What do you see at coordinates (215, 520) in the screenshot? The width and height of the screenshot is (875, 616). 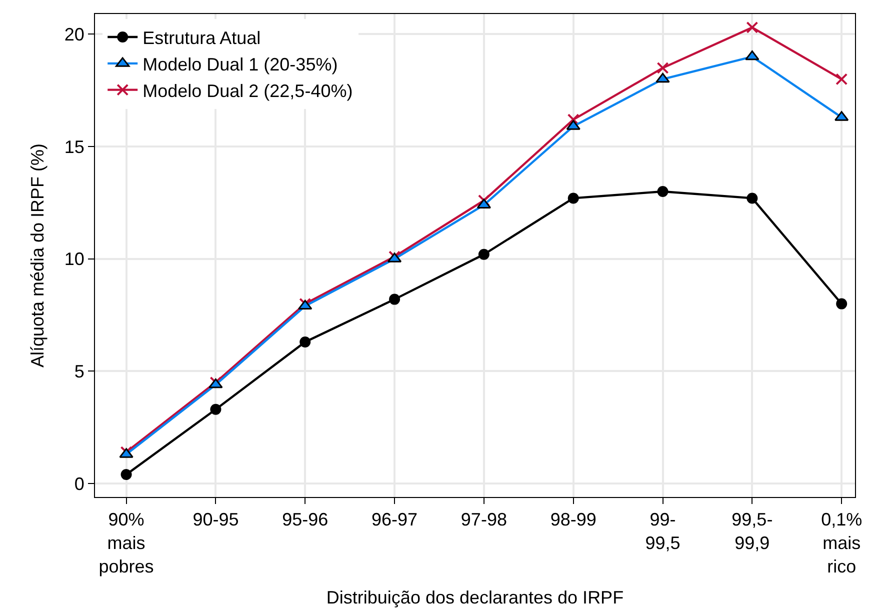 I see `x-tick-label: 90-95` at bounding box center [215, 520].